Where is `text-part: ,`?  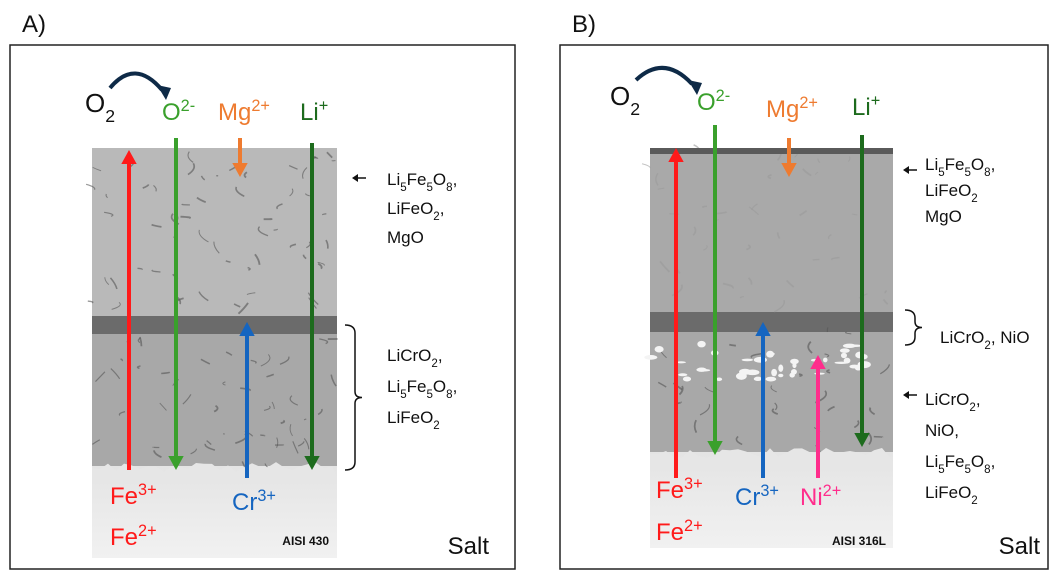 text-part: , is located at coordinates (440, 355).